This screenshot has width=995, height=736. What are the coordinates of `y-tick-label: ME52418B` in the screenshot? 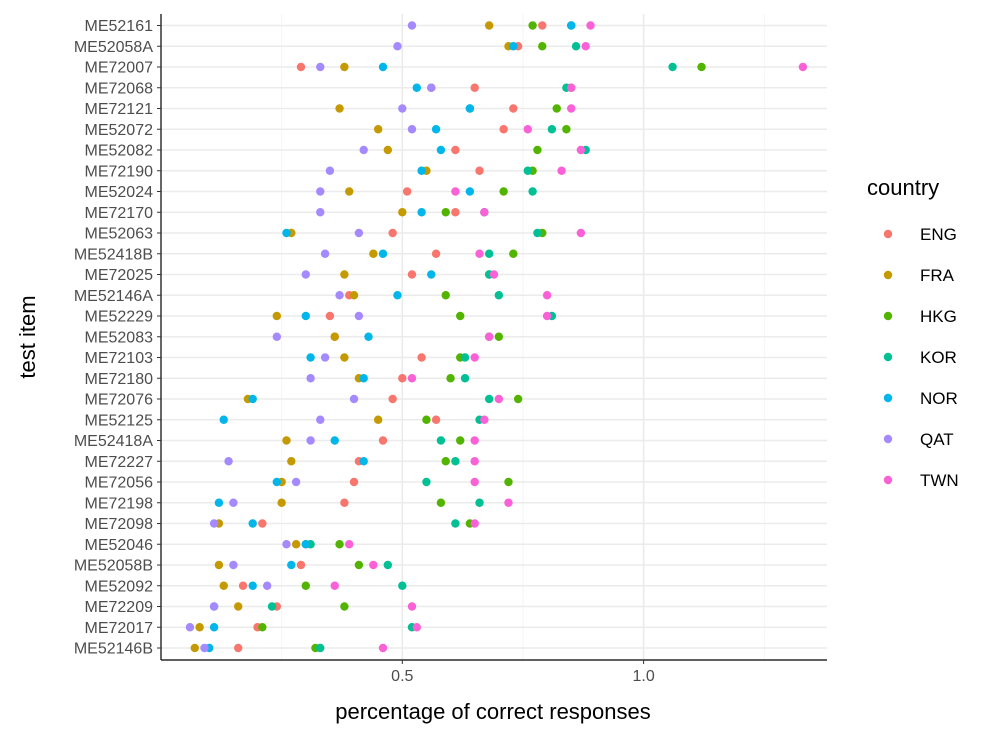 It's located at (113, 254).